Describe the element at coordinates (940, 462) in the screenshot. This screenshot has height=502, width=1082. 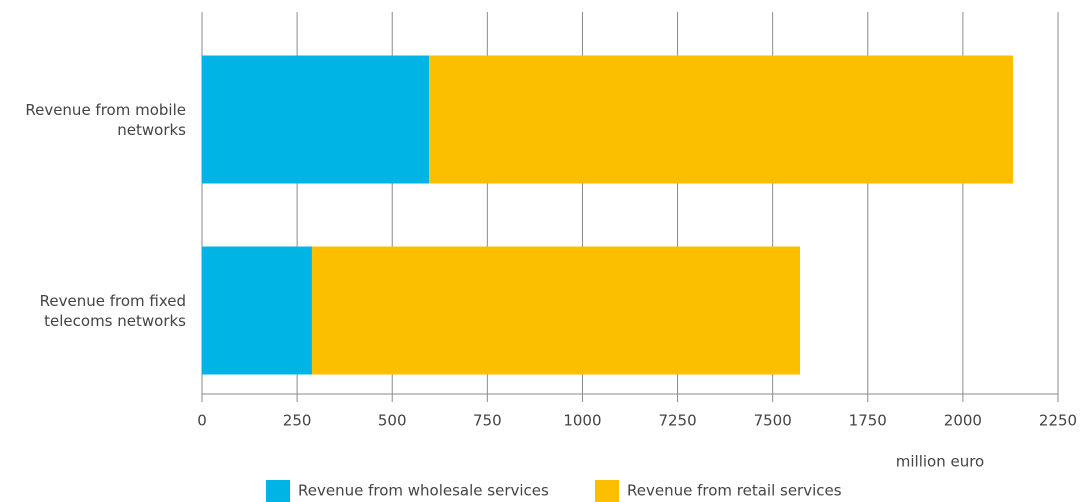
I see `x-axis-title: million euro` at that location.